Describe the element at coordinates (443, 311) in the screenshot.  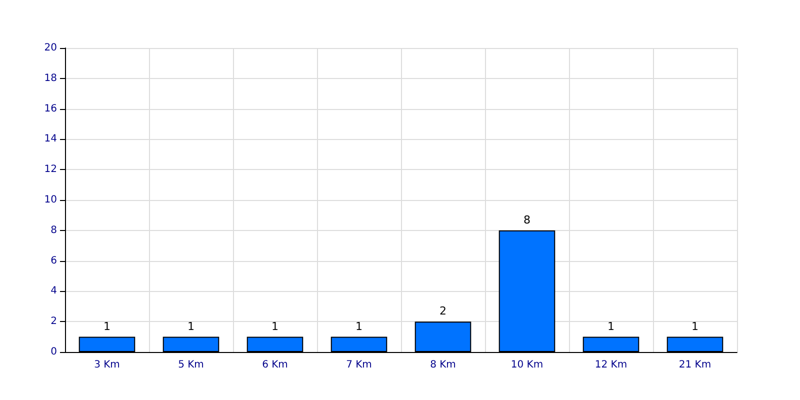
I see `data-label: 2` at that location.